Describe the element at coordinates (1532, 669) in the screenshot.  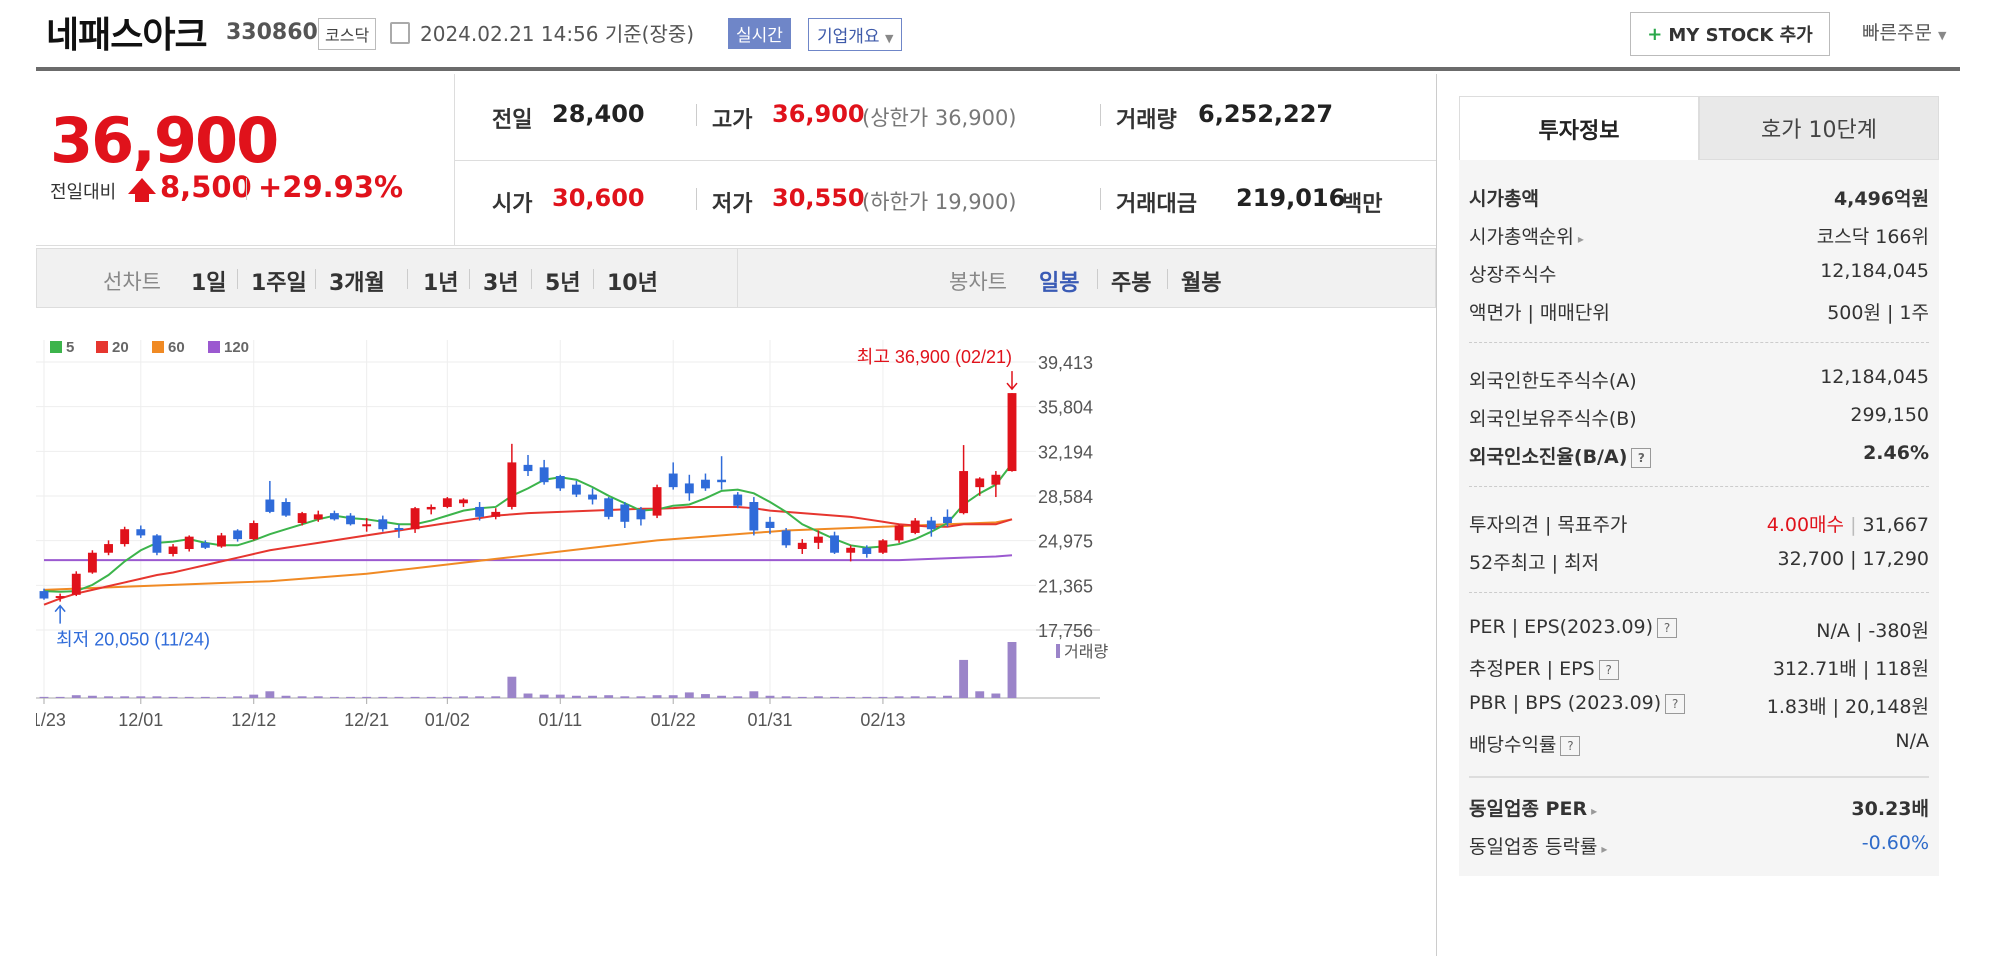
I see `row-label: 추정PER | EPS` at that location.